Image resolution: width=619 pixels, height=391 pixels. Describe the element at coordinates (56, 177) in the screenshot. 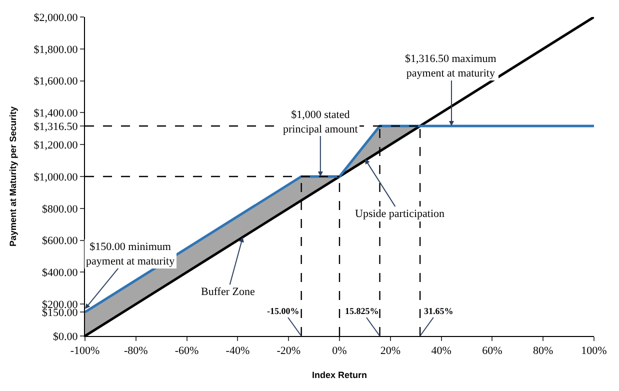

I see `y-tick-label: $1,000.00` at that location.